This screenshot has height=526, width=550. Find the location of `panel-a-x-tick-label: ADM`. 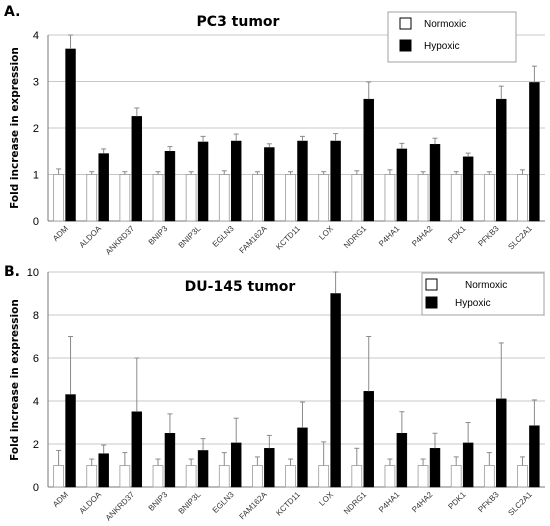

panel-a-x-tick-label: ADM is located at coordinates (60, 233).